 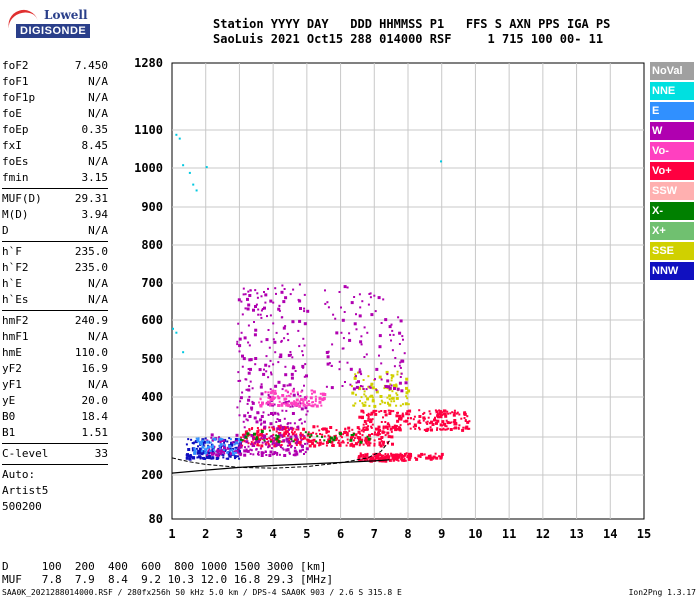 What do you see at coordinates (15, 177) in the screenshot?
I see `param-name: fmin` at bounding box center [15, 177].